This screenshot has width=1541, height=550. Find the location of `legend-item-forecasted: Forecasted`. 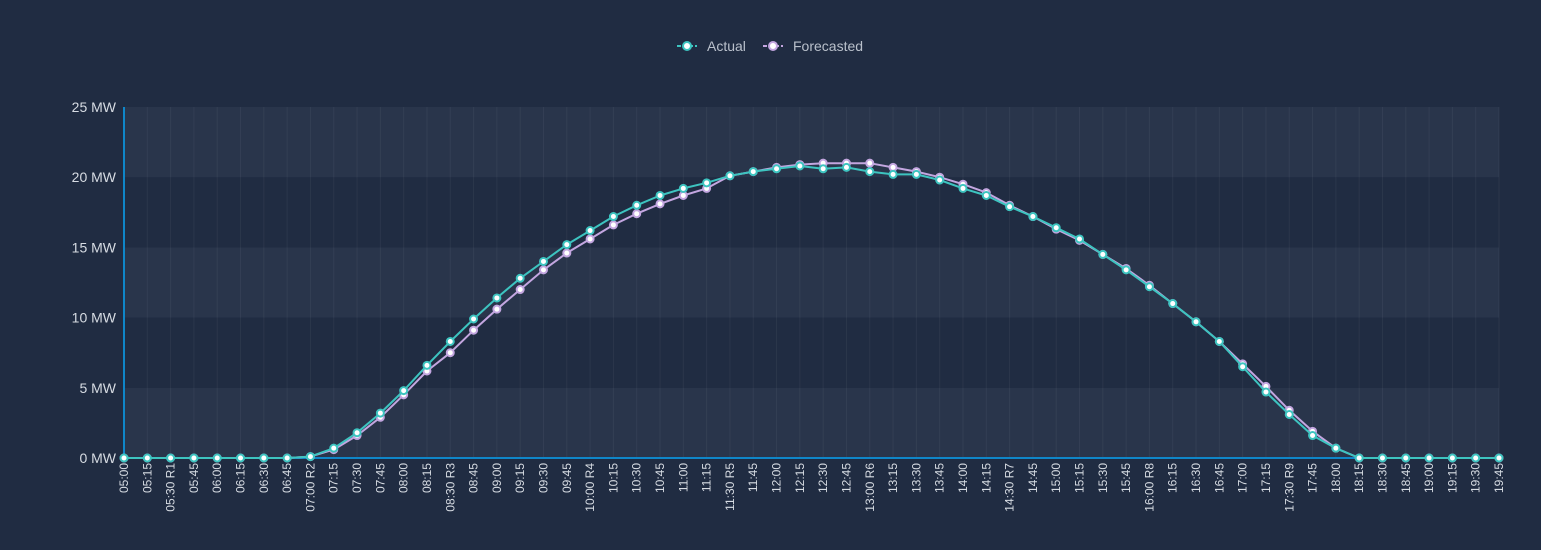

legend-item-forecasted: Forecasted is located at coordinates (813, 46).